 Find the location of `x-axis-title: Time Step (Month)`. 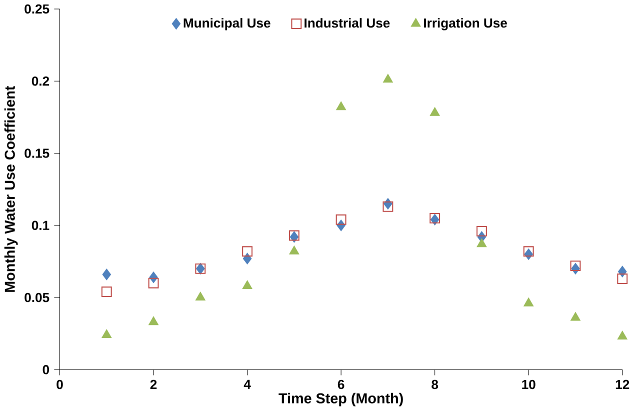

x-axis-title: Time Step (Month) is located at coordinates (340, 399).